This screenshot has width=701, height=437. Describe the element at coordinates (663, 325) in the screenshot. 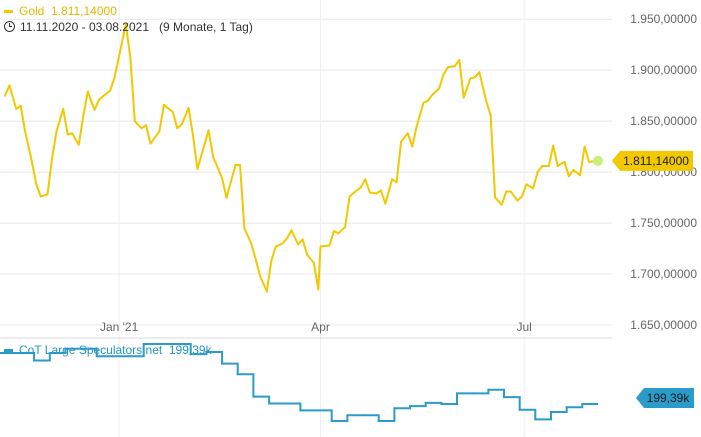

I see `gold-y-tick-label: 1.650,00000` at that location.